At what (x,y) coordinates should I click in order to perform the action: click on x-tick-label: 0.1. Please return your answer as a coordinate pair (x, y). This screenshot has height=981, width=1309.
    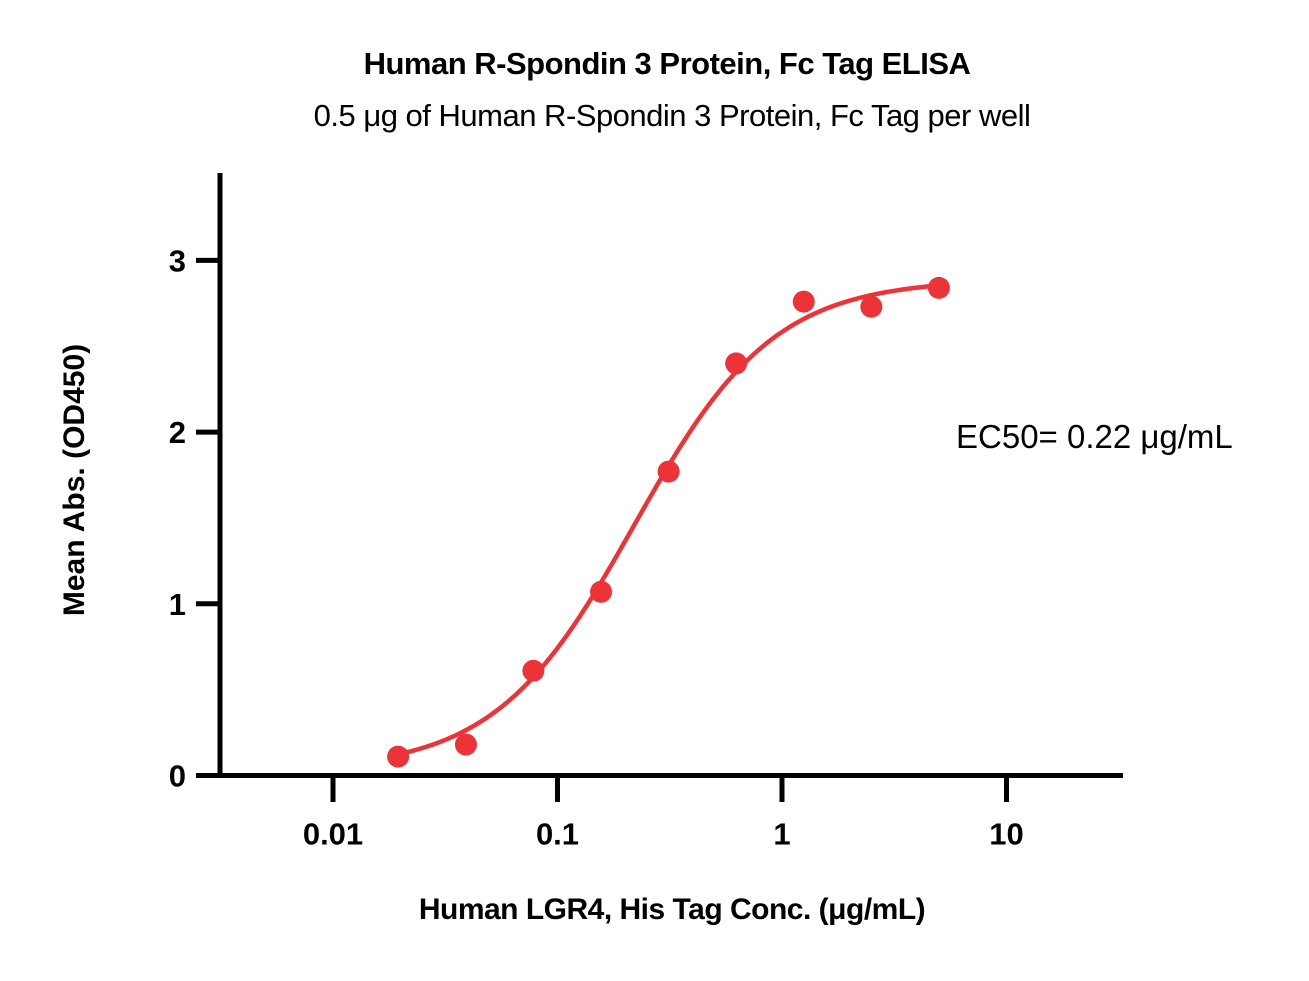
    Looking at the image, I should click on (557, 834).